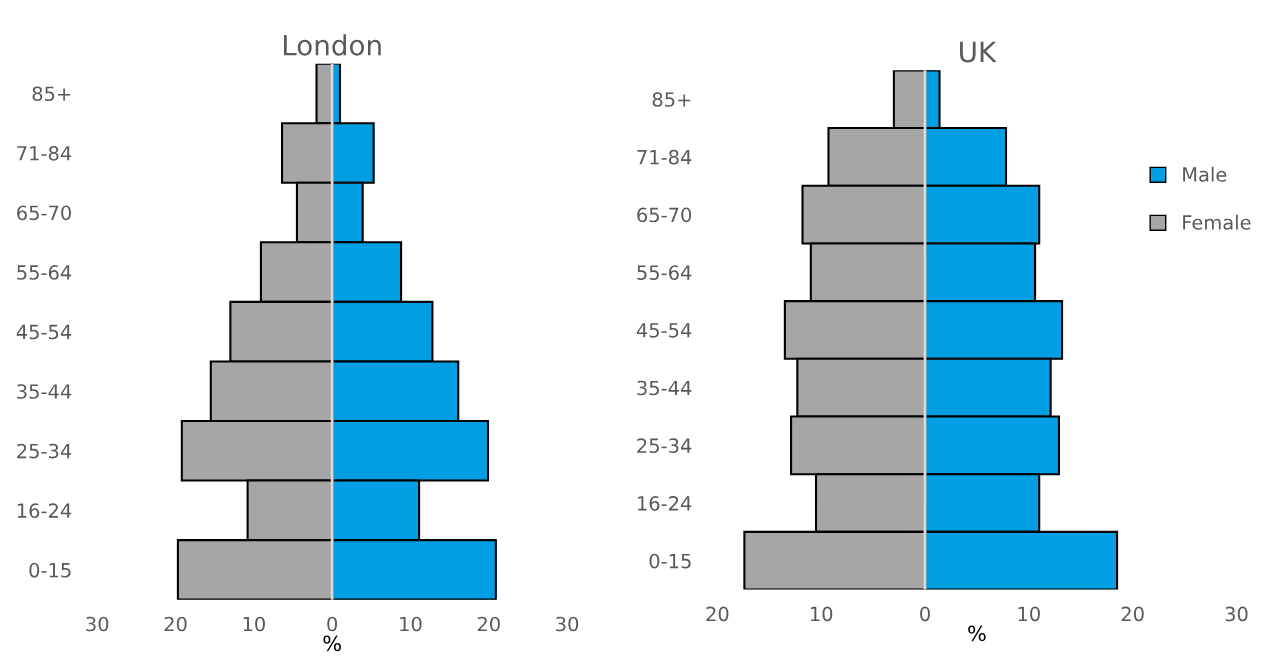 The image size is (1263, 670). Describe the element at coordinates (978, 52) in the screenshot. I see `chart-title: UK` at that location.